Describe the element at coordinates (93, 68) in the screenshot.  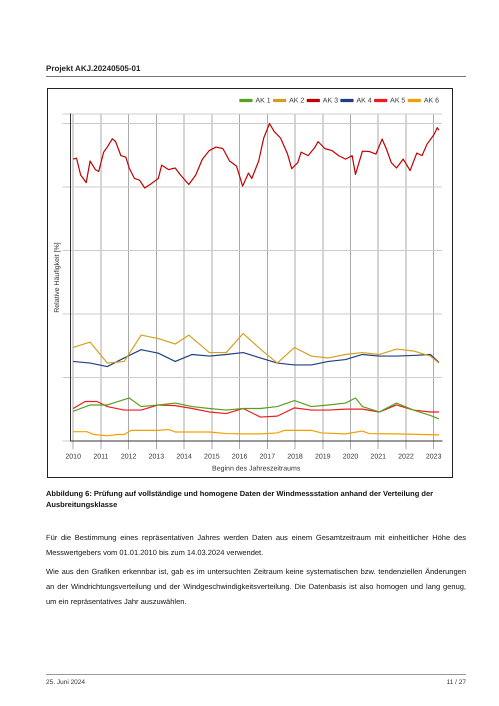
I see `text: Projekt AKJ.20240505-01` at that location.